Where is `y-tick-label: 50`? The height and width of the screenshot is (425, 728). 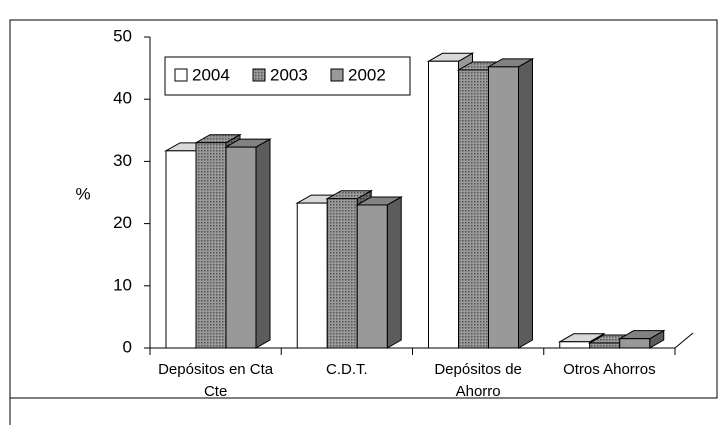
y-tick-label: 50 is located at coordinates (122, 35).